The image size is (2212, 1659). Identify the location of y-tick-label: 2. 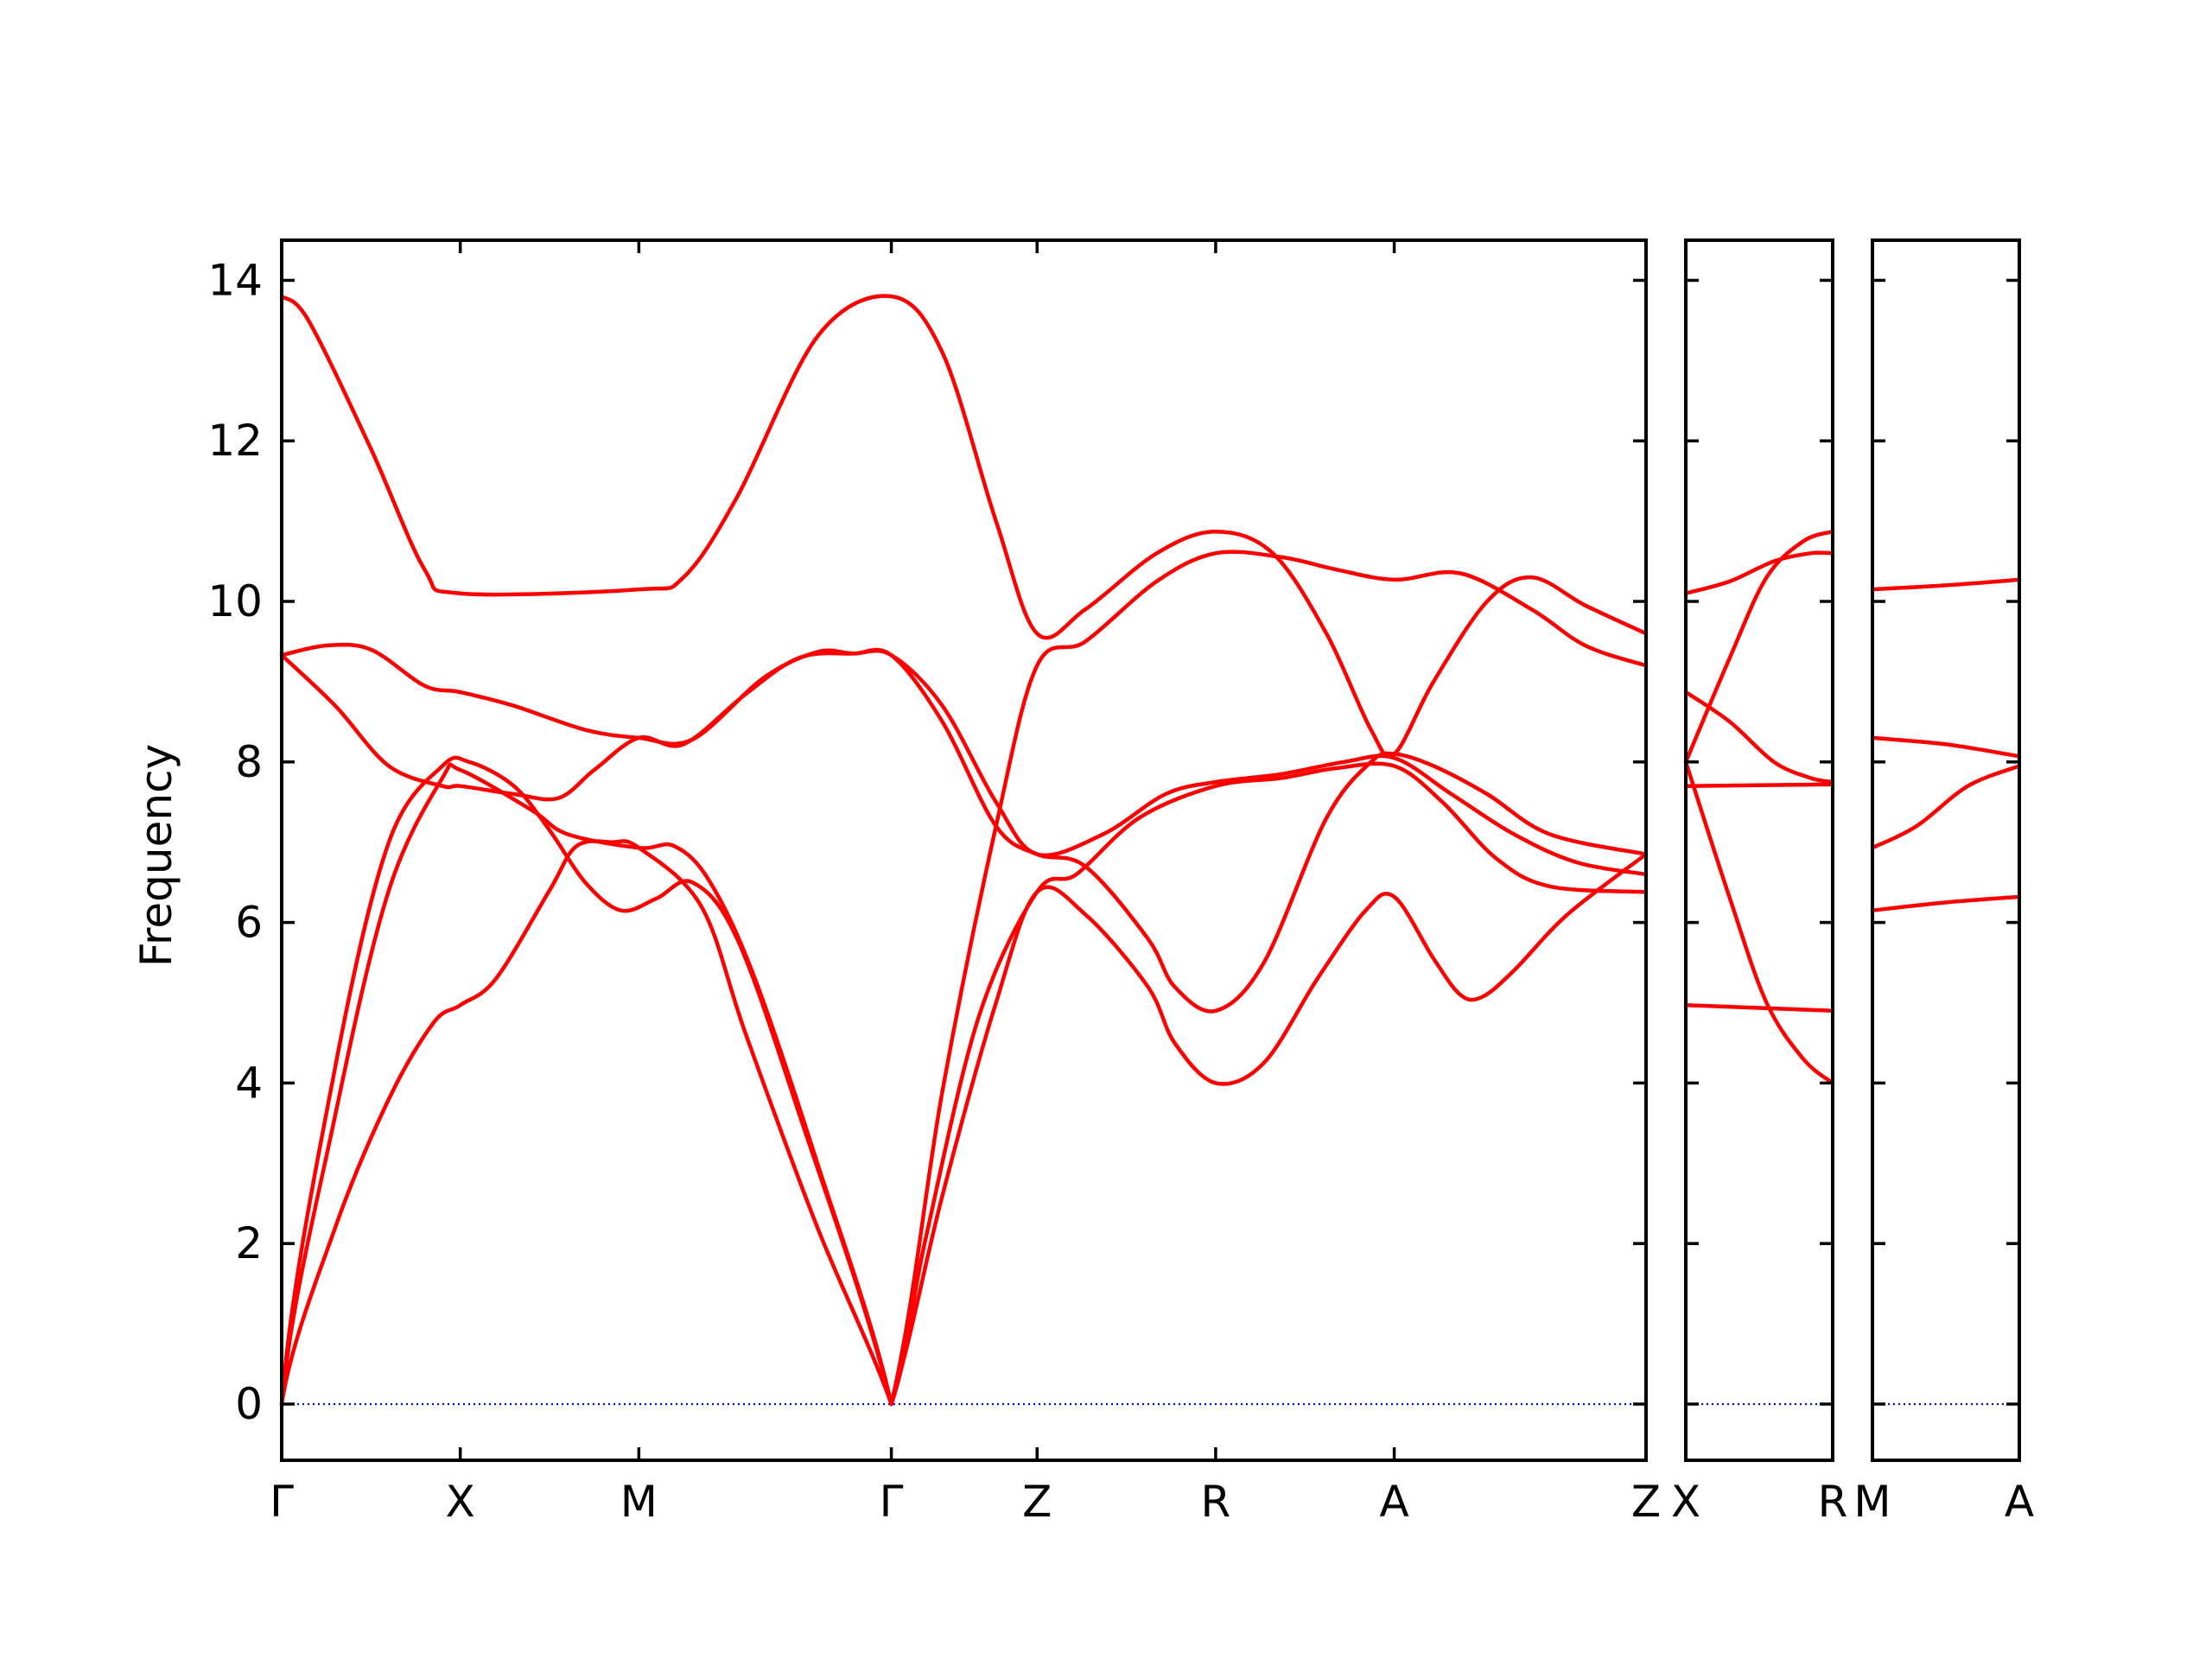
(249, 1243).